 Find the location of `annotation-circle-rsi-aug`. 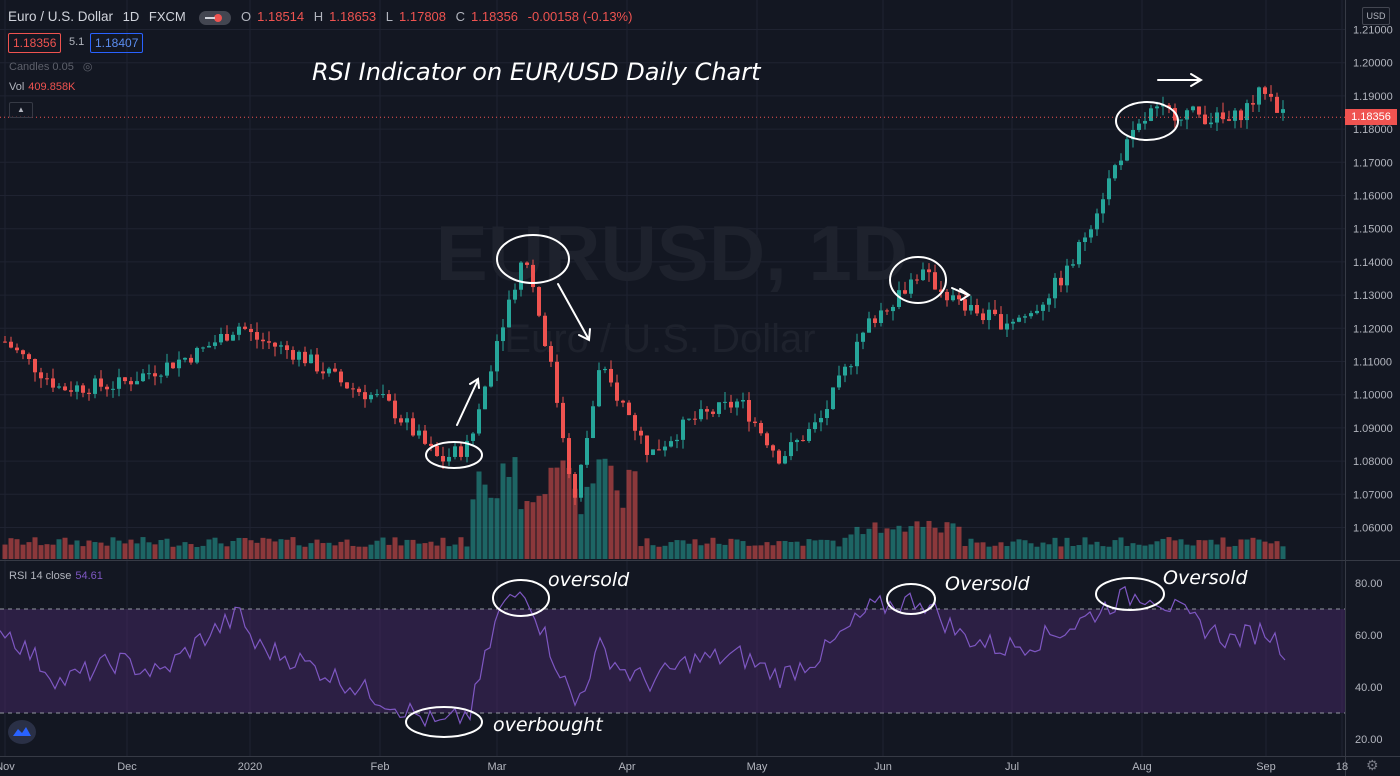

annotation-circle-rsi-aug is located at coordinates (1130, 594).